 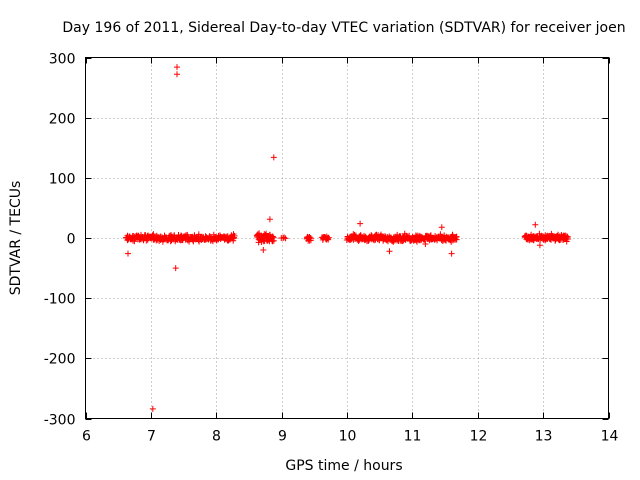 What do you see at coordinates (151, 437) in the screenshot?
I see `x-tick-label: 7` at bounding box center [151, 437].